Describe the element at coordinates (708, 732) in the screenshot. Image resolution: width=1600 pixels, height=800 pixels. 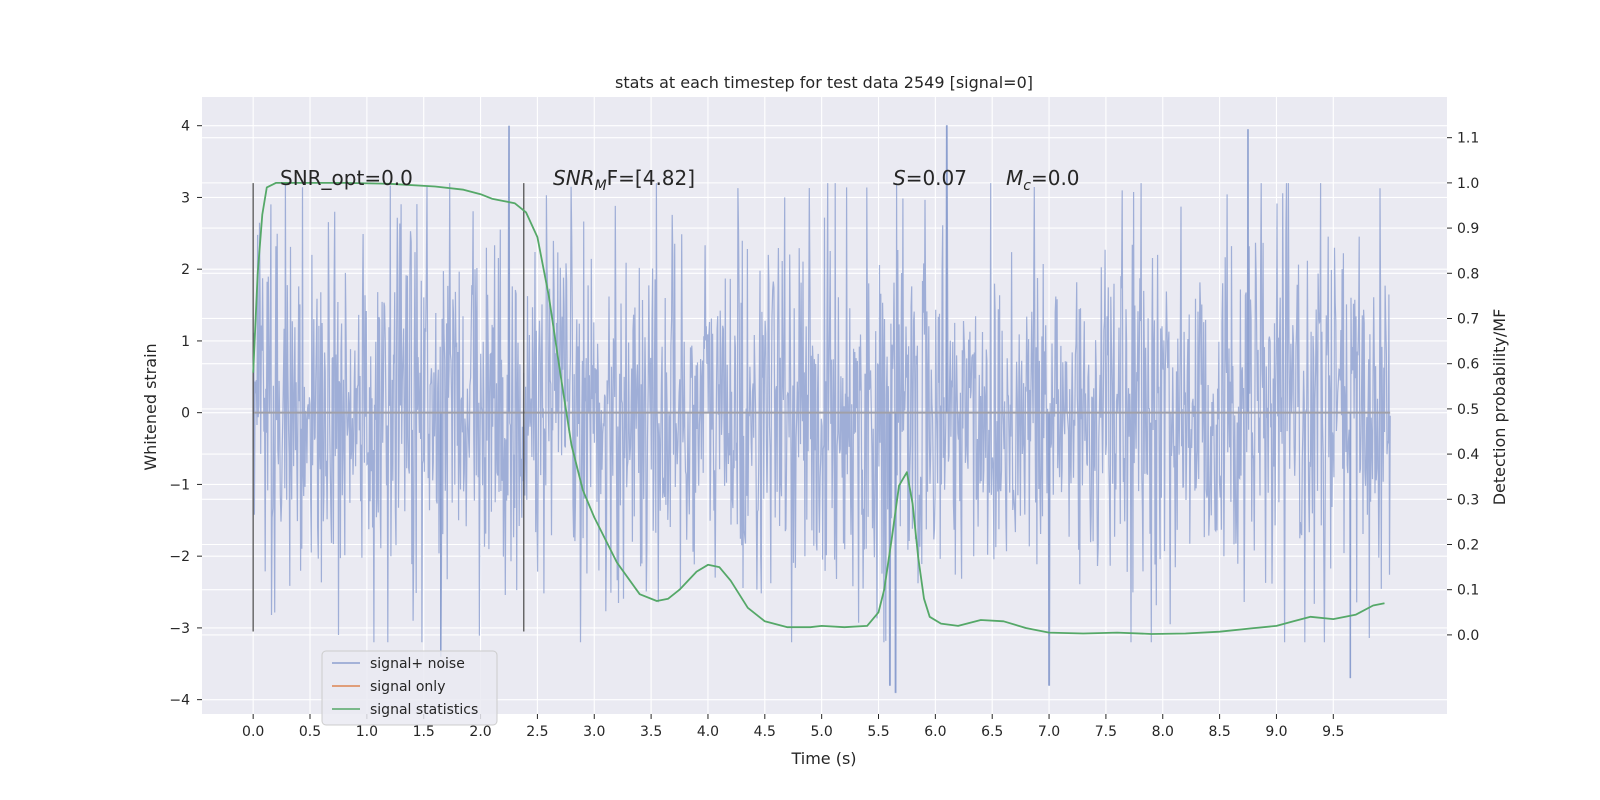
I see `x-tick-label-8: 4.0` at that location.